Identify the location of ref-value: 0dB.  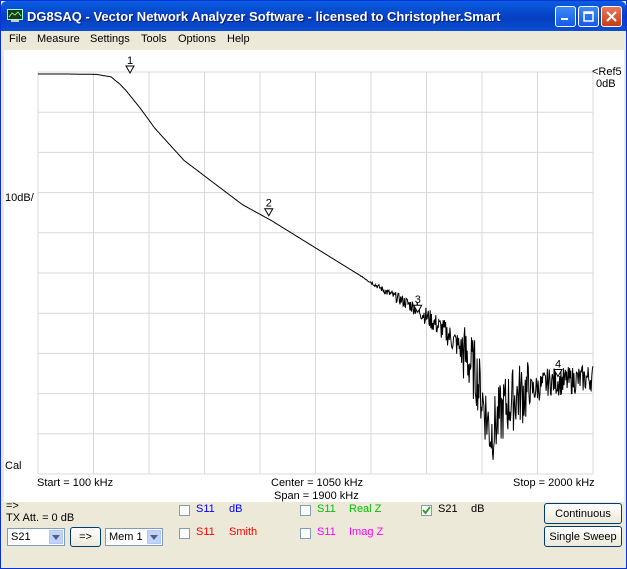
(606, 84).